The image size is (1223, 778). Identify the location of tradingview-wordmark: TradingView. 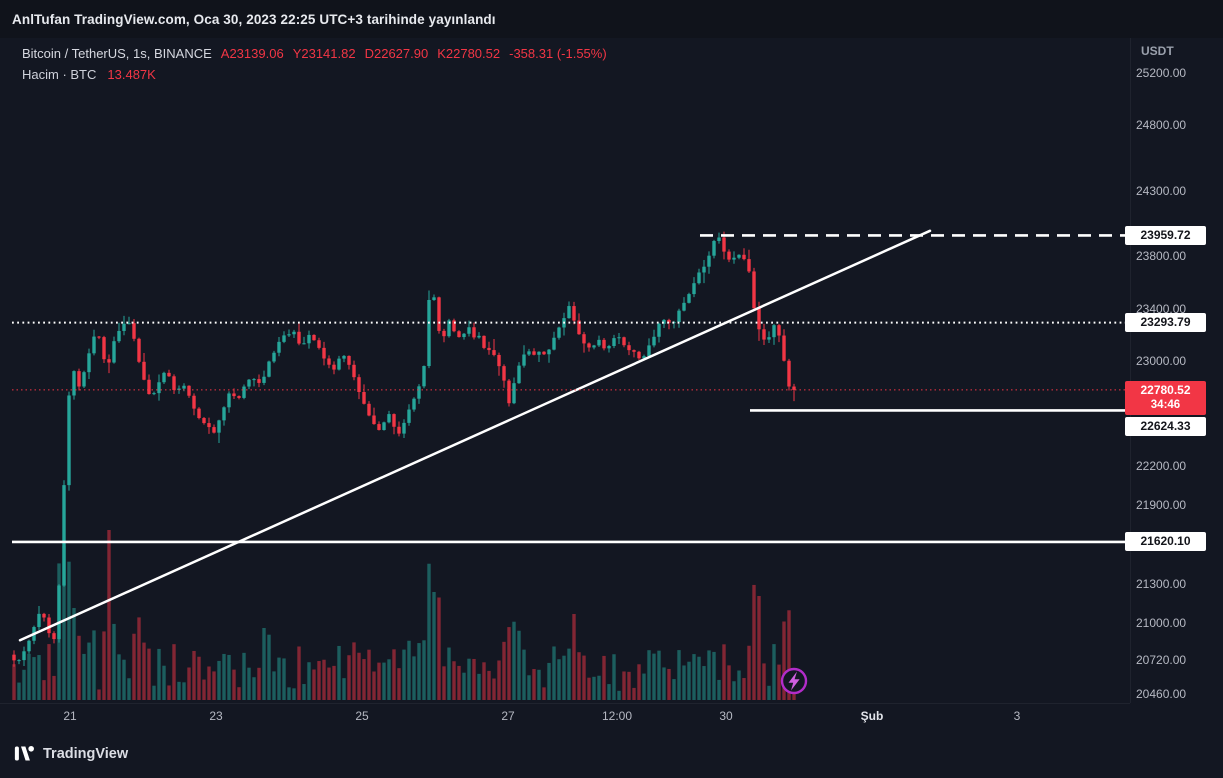
(86, 753).